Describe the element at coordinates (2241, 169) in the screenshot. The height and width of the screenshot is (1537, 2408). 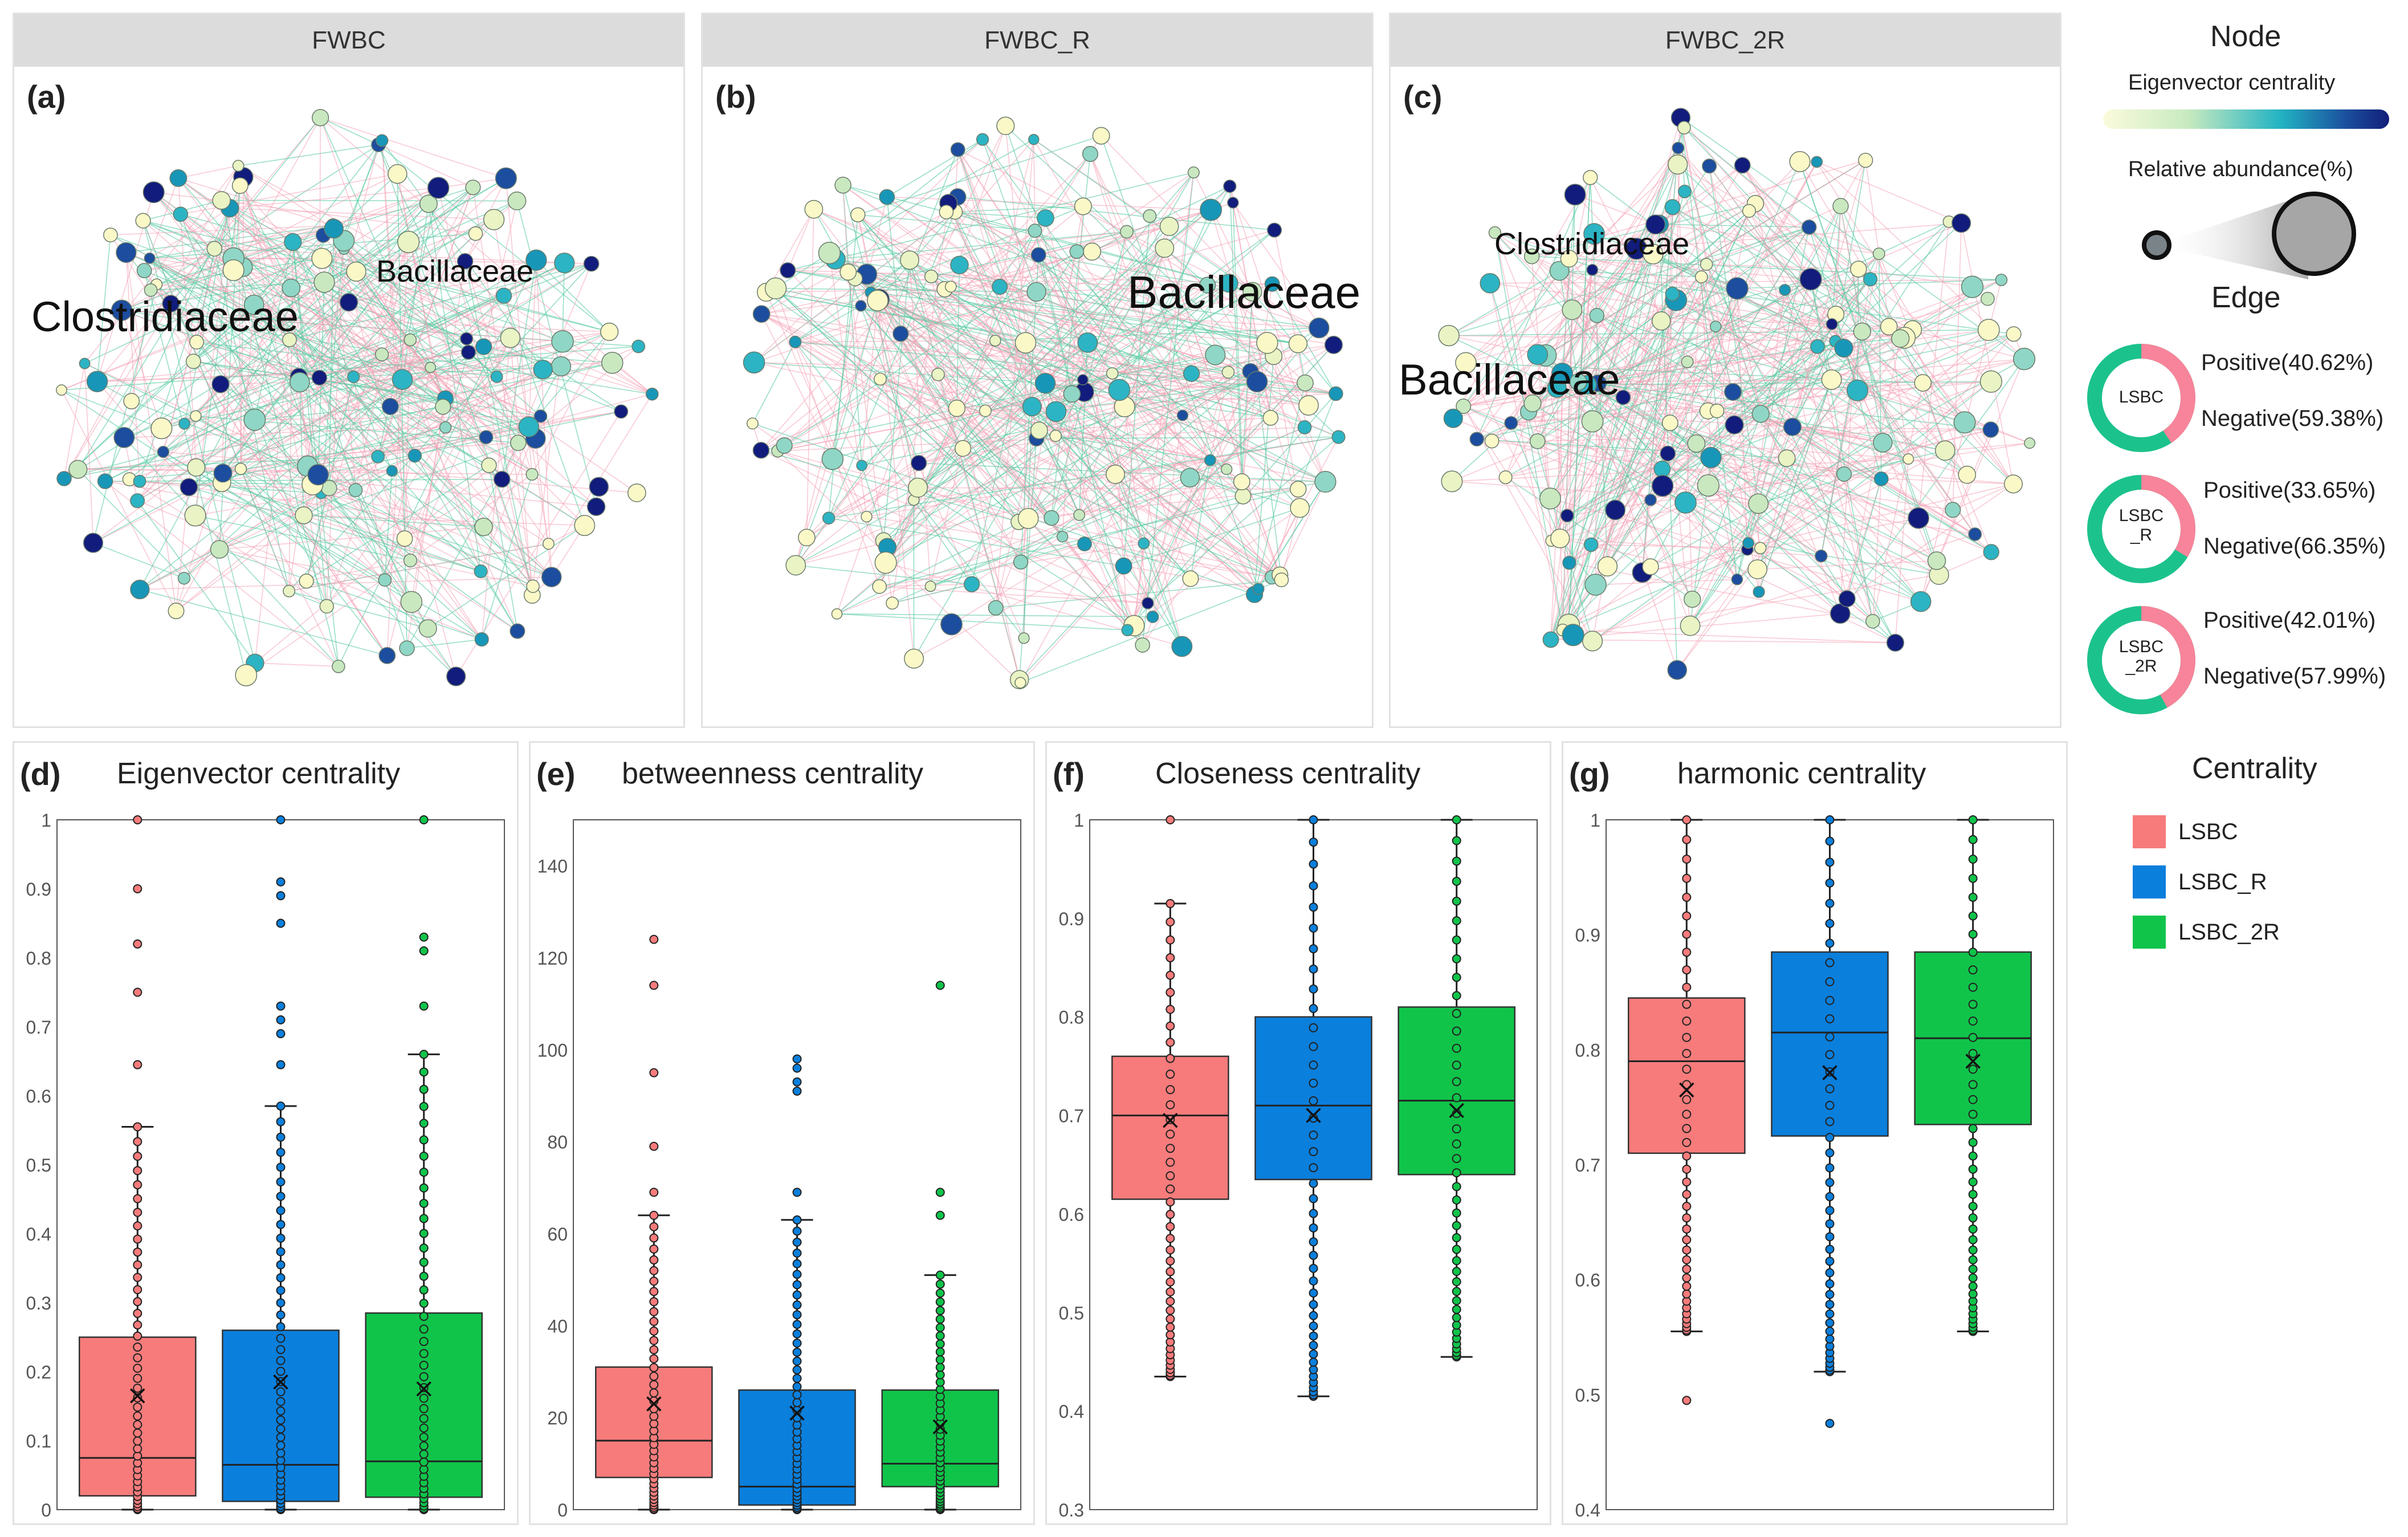
I see `abundance-legend-label: Relative abundance(%)` at that location.